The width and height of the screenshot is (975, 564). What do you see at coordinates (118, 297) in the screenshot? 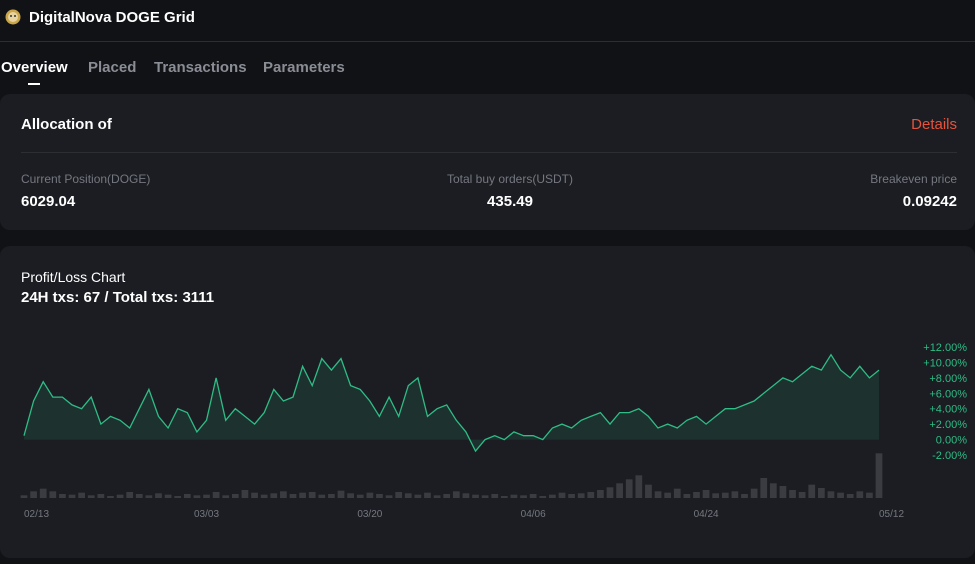
I see `chart-subtitle: 24H txs: 67 / Total txs: 3111` at bounding box center [118, 297].